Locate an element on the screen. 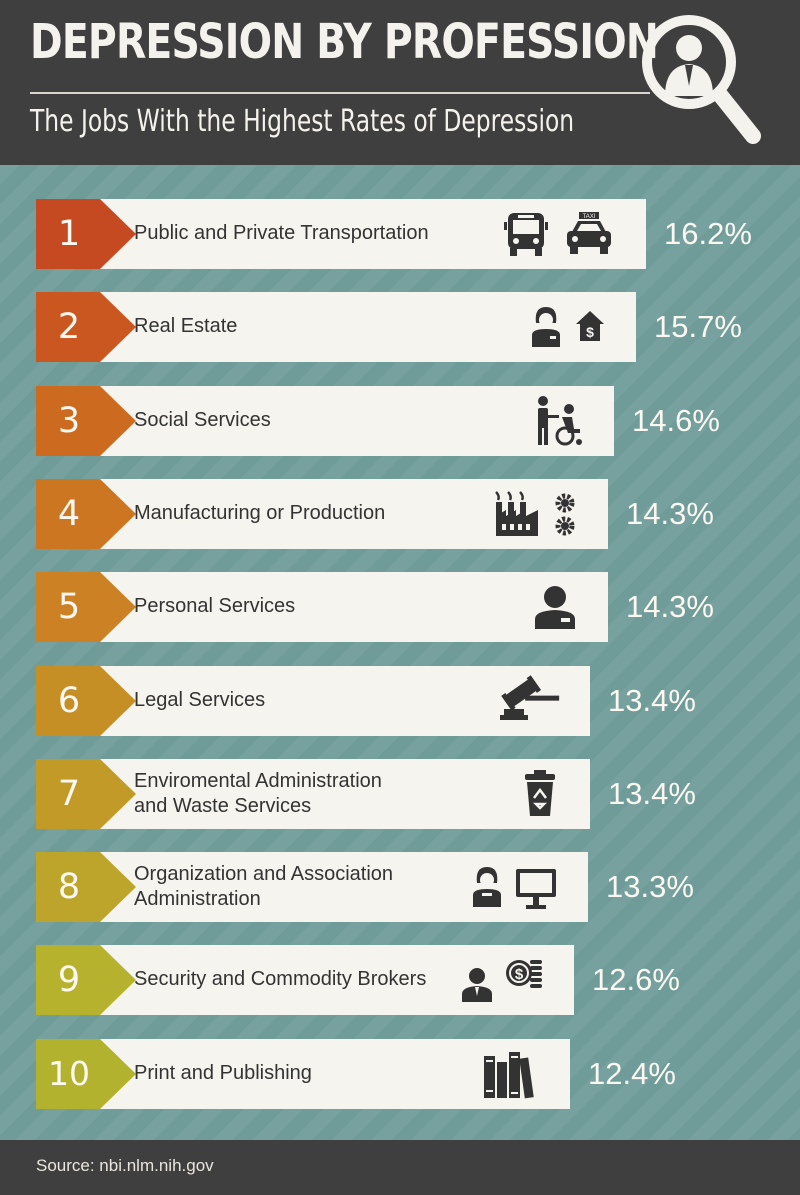 The image size is (800, 1195). office-worker-icon is located at coordinates (487, 887).